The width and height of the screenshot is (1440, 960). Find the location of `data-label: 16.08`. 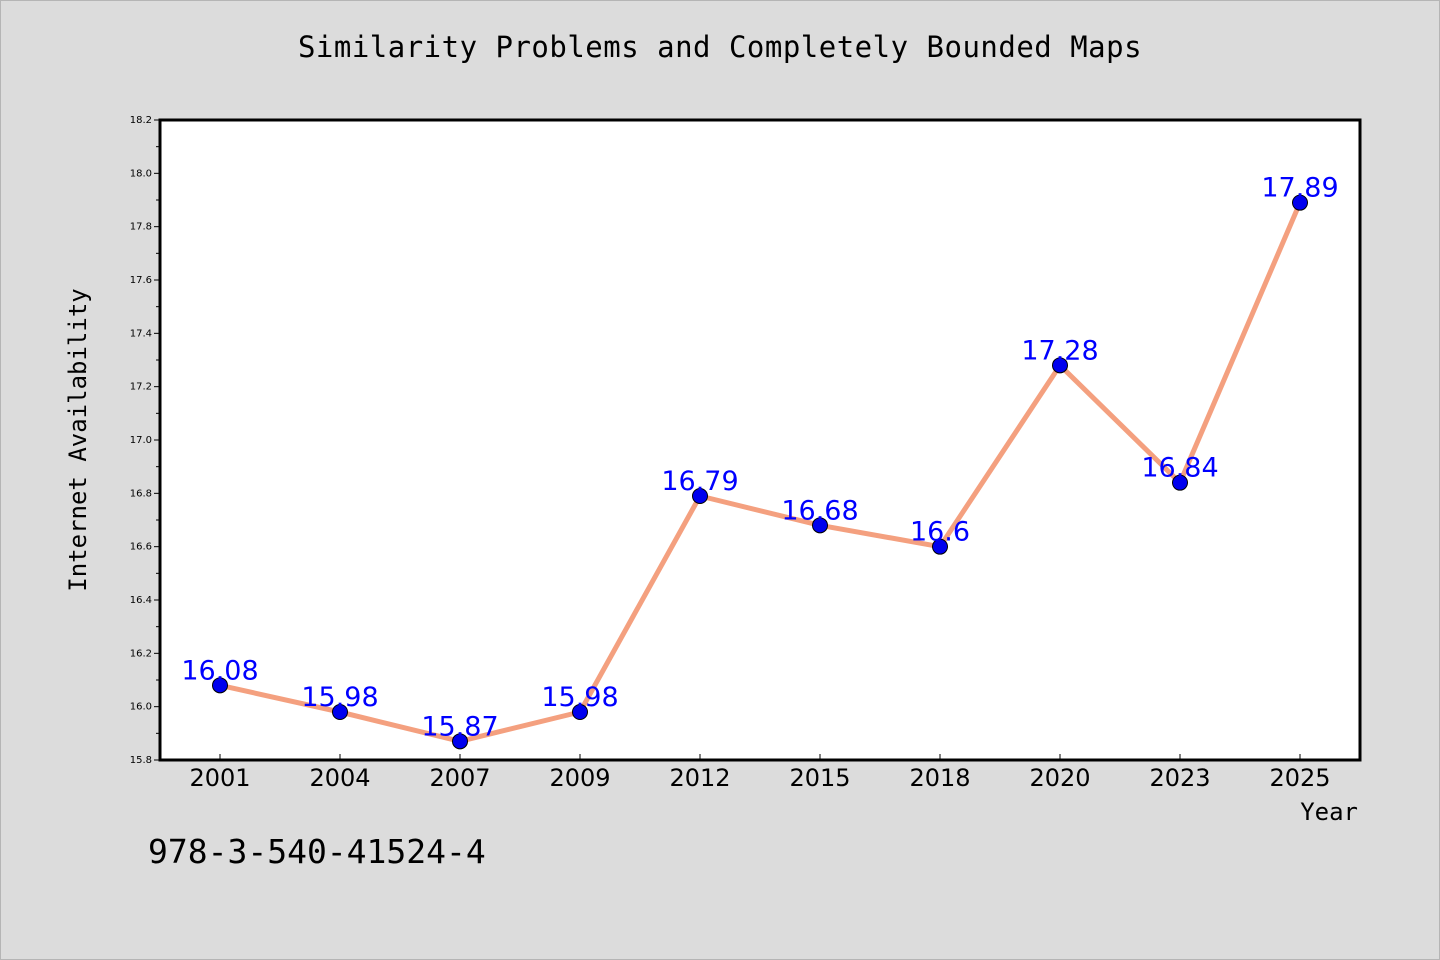

data-label: 16.08 is located at coordinates (219, 670).